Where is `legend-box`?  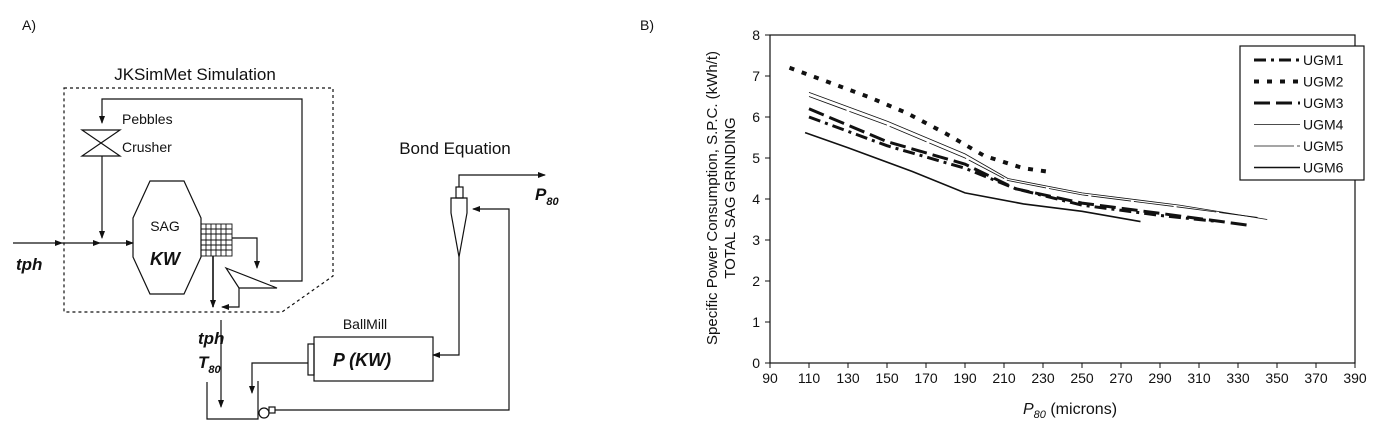 legend-box is located at coordinates (1302, 113).